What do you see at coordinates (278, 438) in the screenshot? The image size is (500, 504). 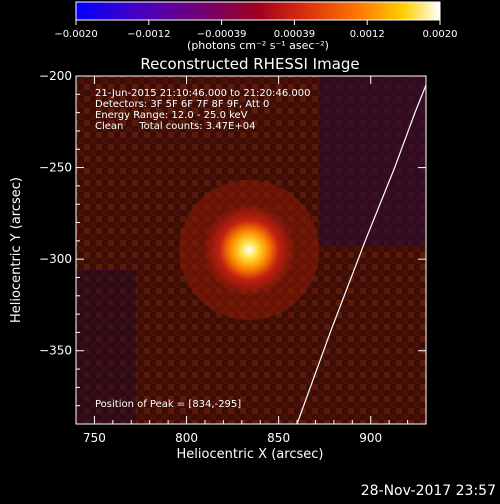 I see `x-tick-label: 850` at bounding box center [278, 438].